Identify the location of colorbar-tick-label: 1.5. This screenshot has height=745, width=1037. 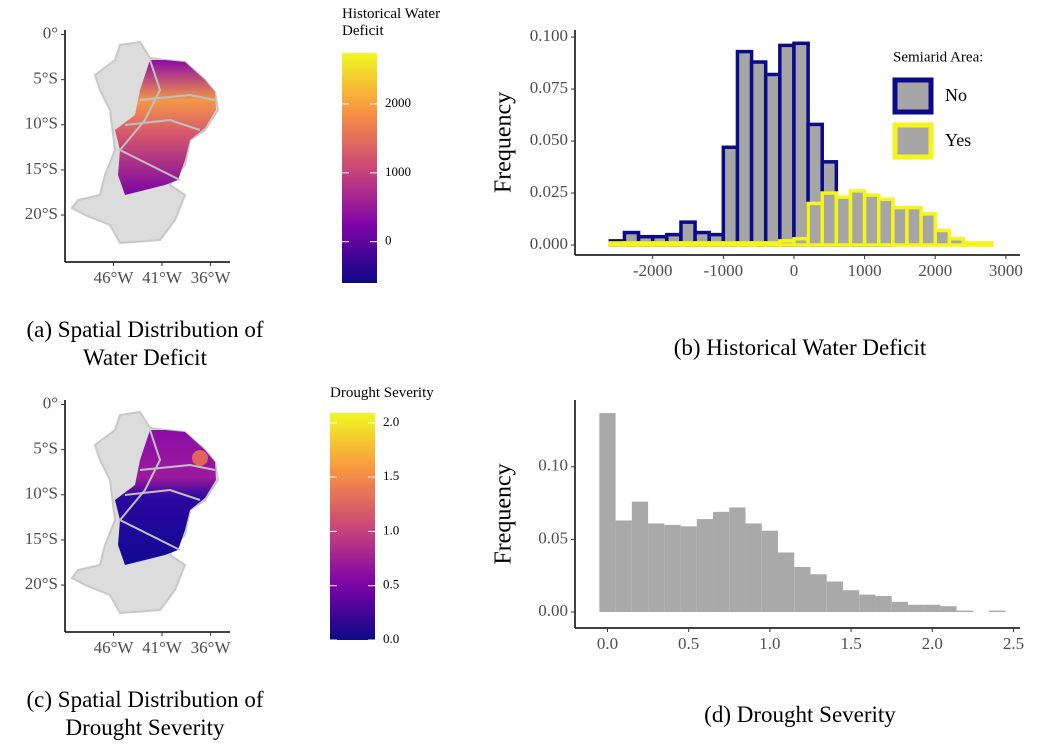
(391, 475).